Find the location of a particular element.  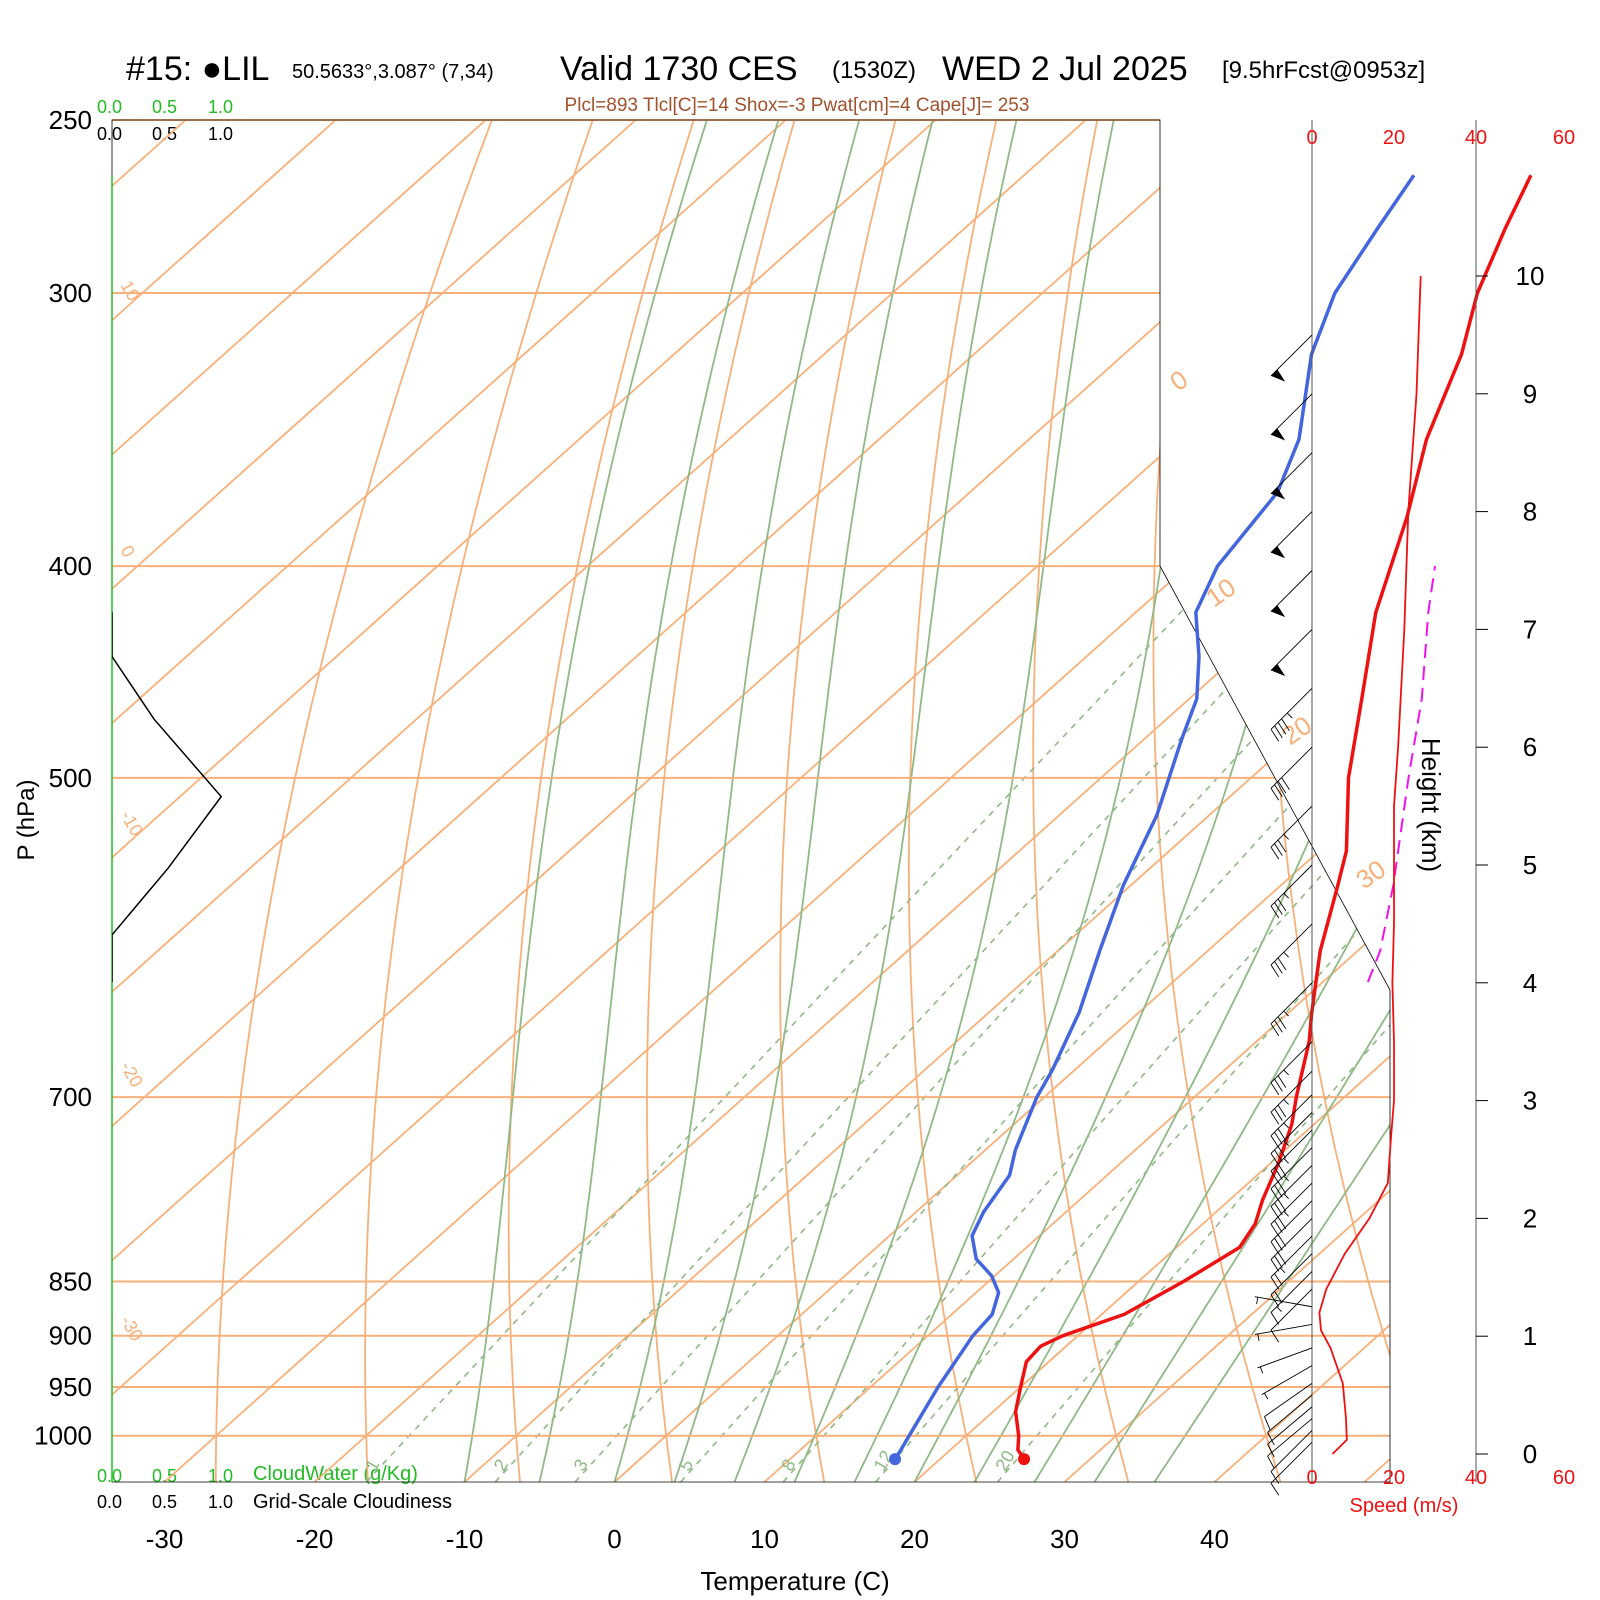

temperature-tick-label: -20 is located at coordinates (315, 1539).